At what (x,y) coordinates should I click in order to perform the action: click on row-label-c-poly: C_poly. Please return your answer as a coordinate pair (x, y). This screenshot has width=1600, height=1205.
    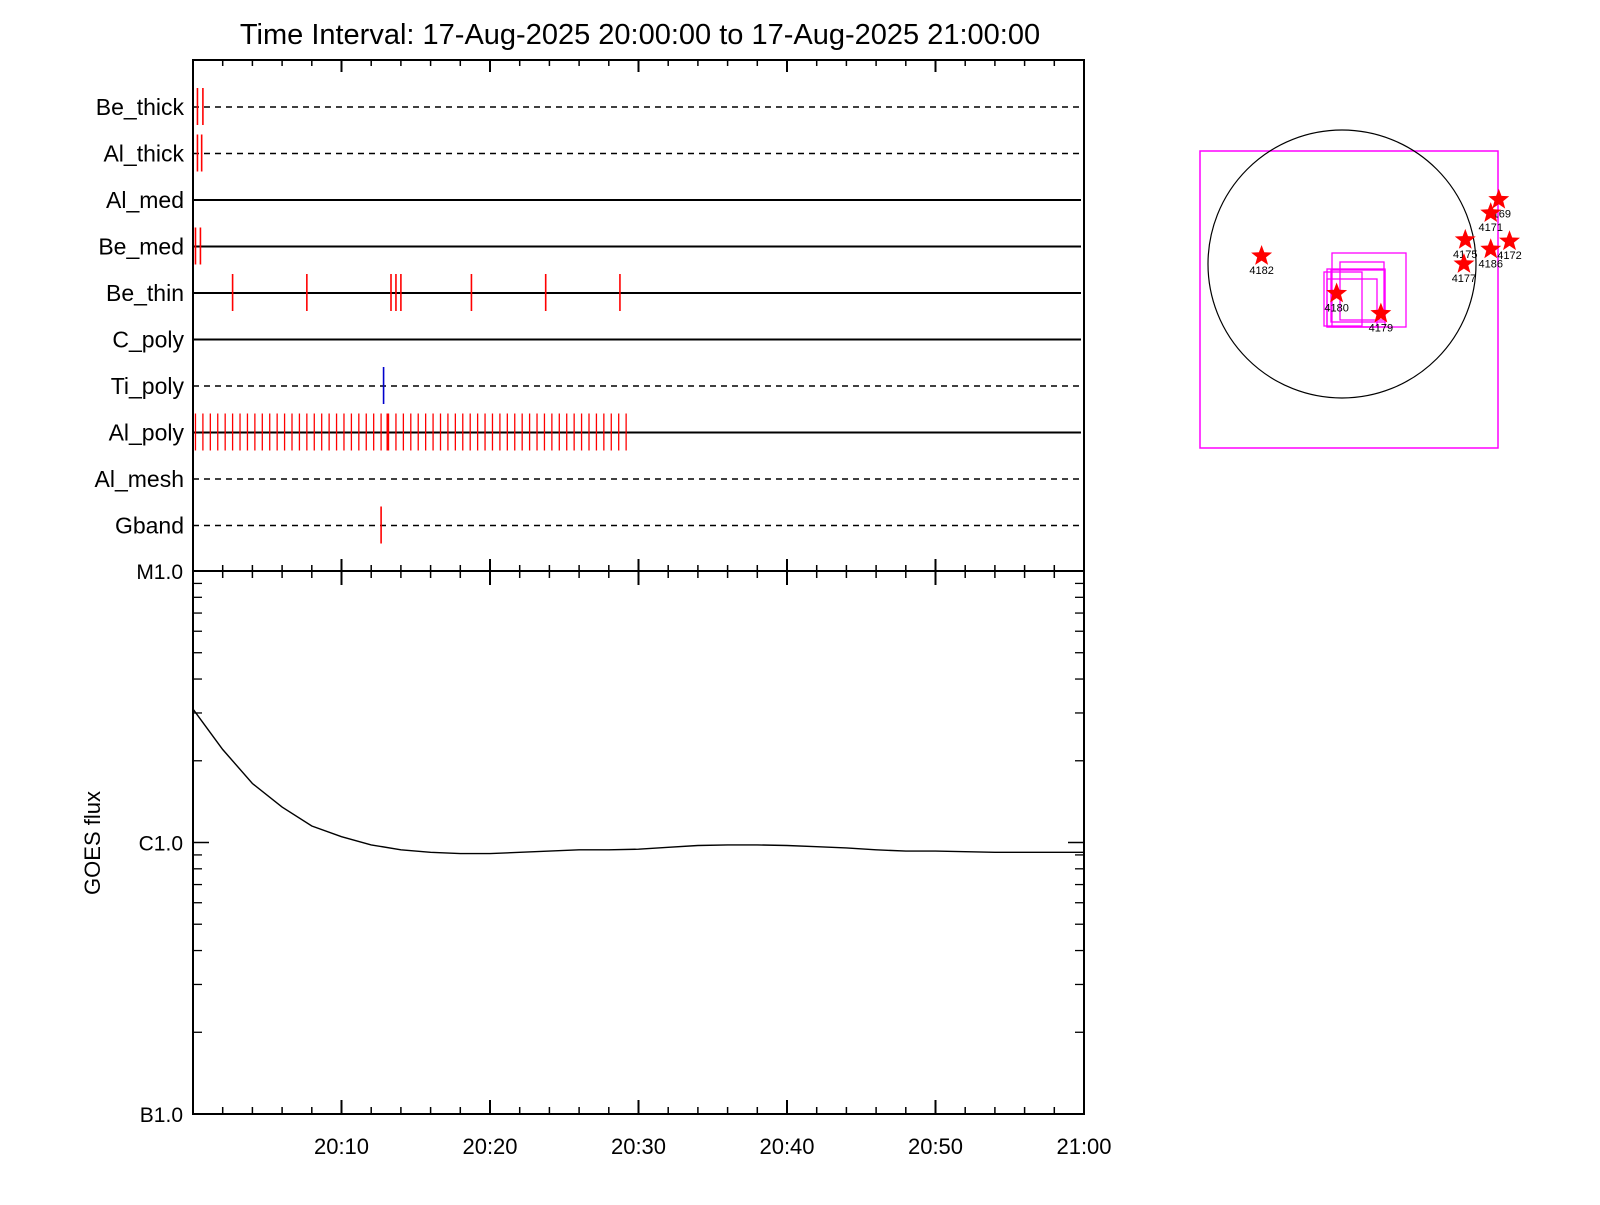
    Looking at the image, I should click on (148, 340).